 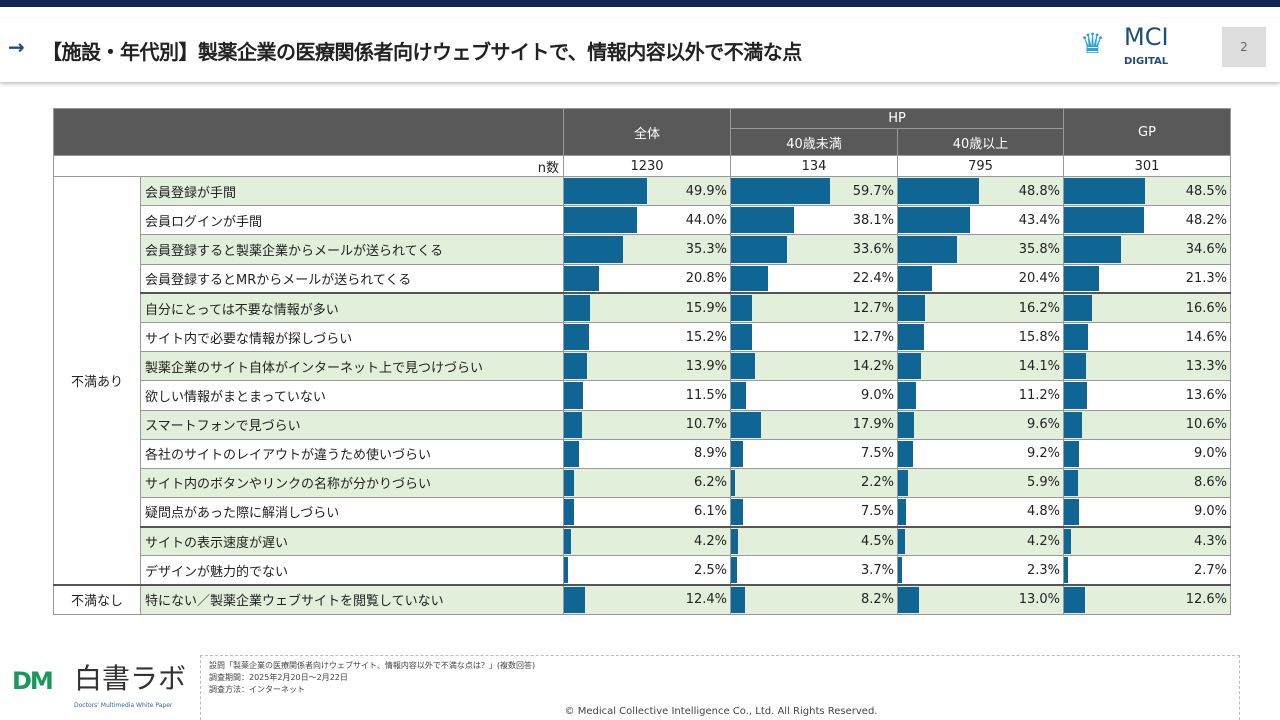 What do you see at coordinates (980, 541) in the screenshot?
I see `value-cell: 4.2%` at bounding box center [980, 541].